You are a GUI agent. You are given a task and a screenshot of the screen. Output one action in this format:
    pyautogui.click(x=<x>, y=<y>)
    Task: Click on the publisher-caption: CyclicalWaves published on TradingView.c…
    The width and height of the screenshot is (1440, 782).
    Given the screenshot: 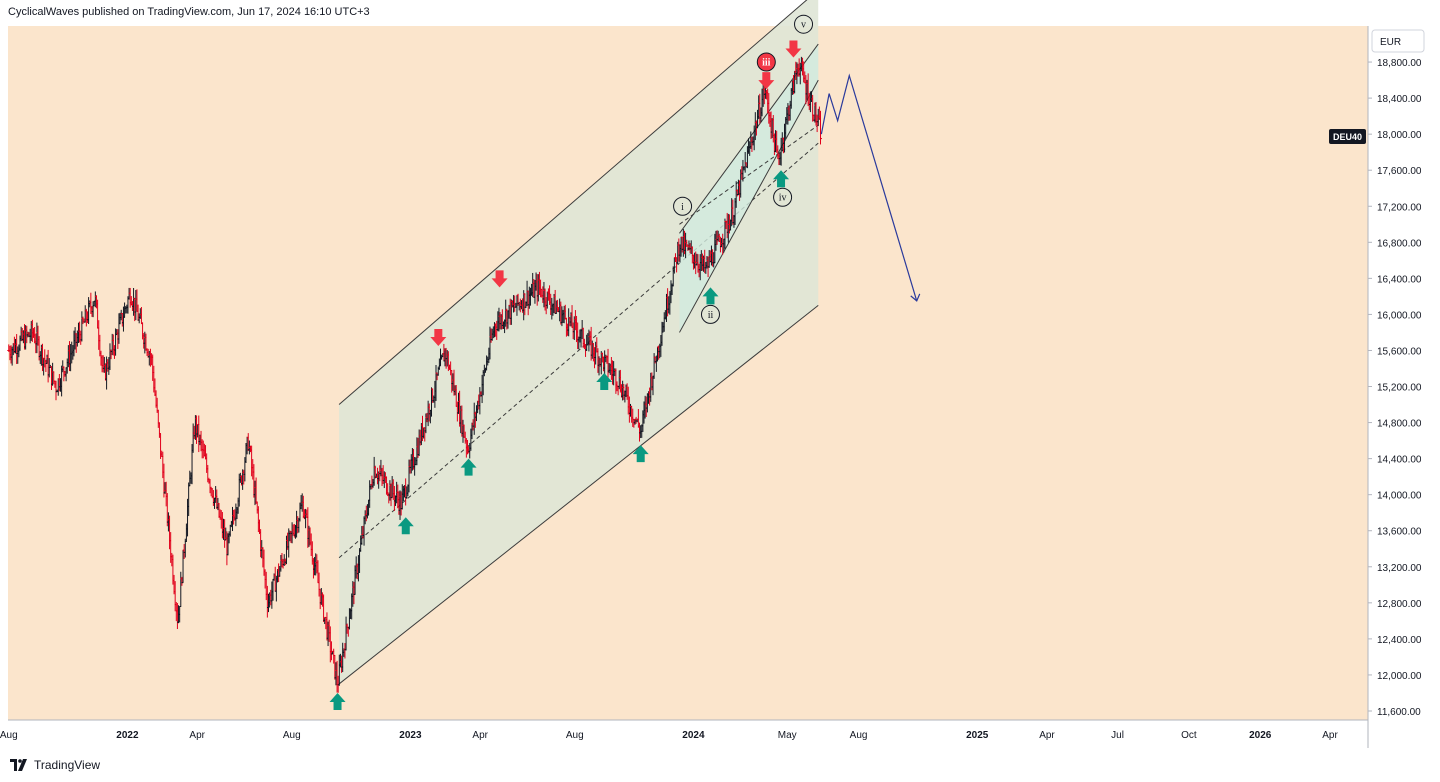 What is the action you would take?
    pyautogui.click(x=189, y=12)
    